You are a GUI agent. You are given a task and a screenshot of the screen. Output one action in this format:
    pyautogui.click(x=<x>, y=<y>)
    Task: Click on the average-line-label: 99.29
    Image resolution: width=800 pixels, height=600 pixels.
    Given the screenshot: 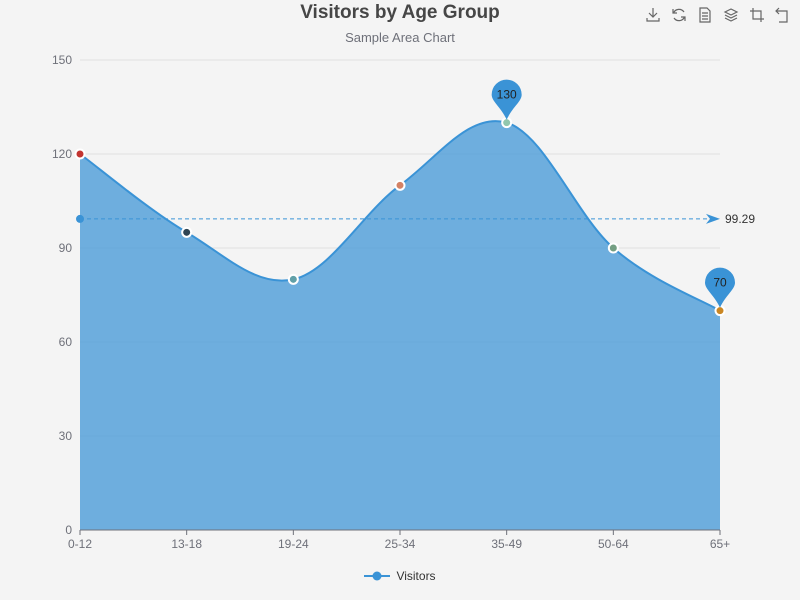 What is the action you would take?
    pyautogui.click(x=740, y=219)
    